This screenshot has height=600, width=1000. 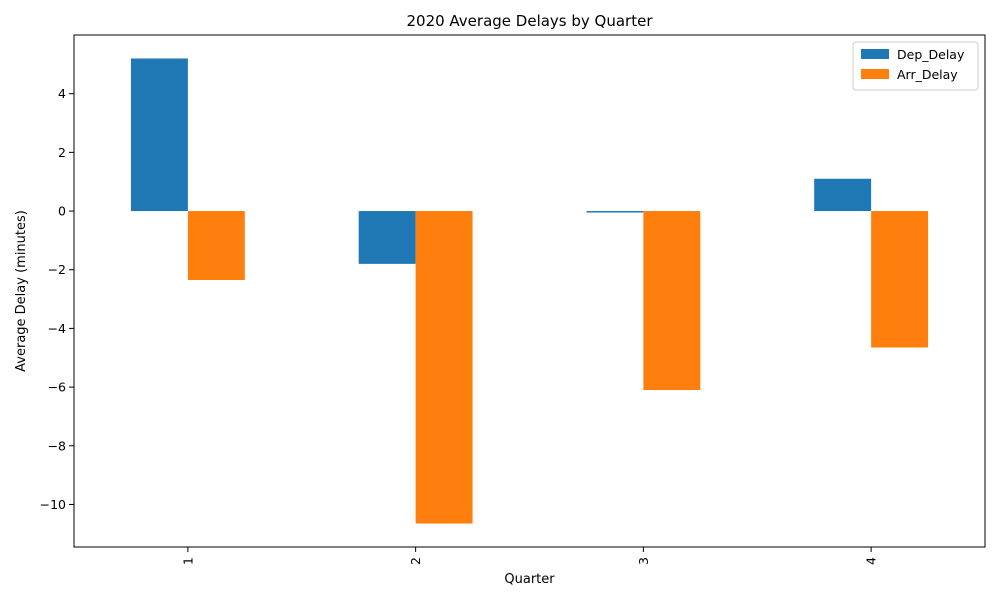 I want to click on y-tick-label: 4, so click(x=62, y=93).